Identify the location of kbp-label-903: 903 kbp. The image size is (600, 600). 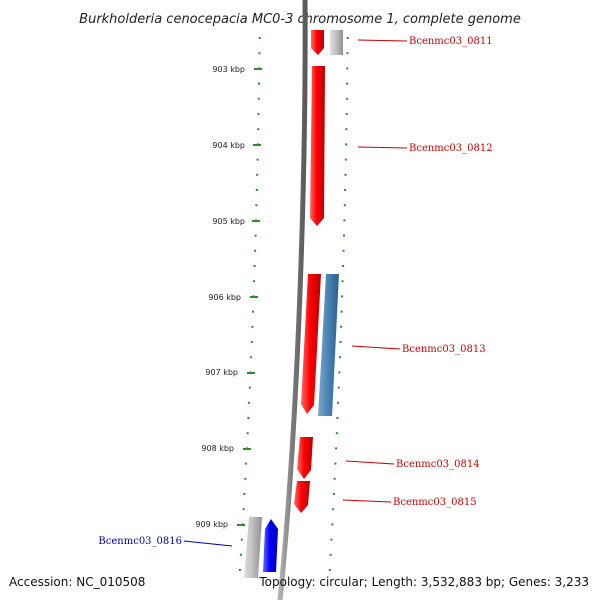
(228, 69).